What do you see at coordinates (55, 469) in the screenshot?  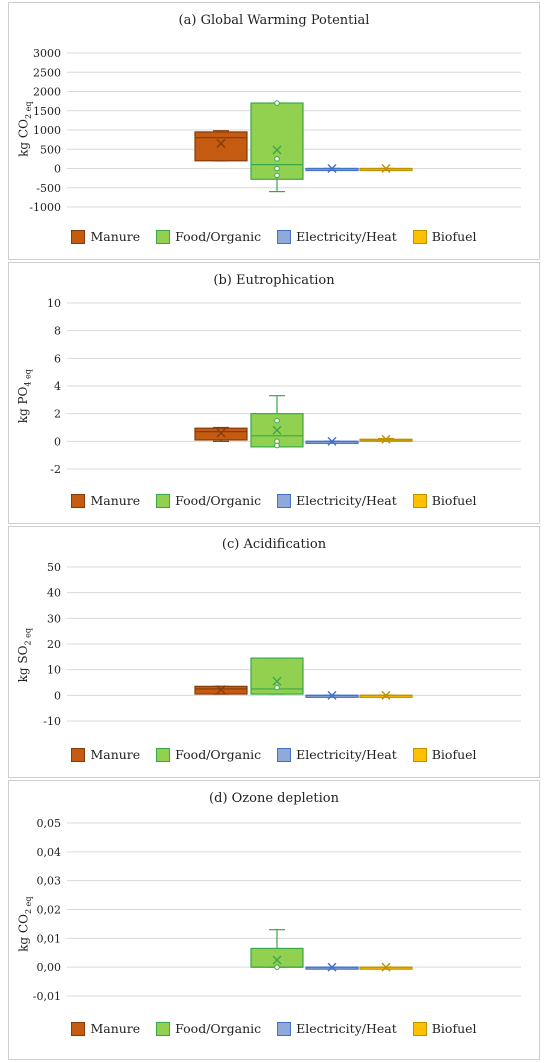 I see `y-tick-label: -2` at bounding box center [55, 469].